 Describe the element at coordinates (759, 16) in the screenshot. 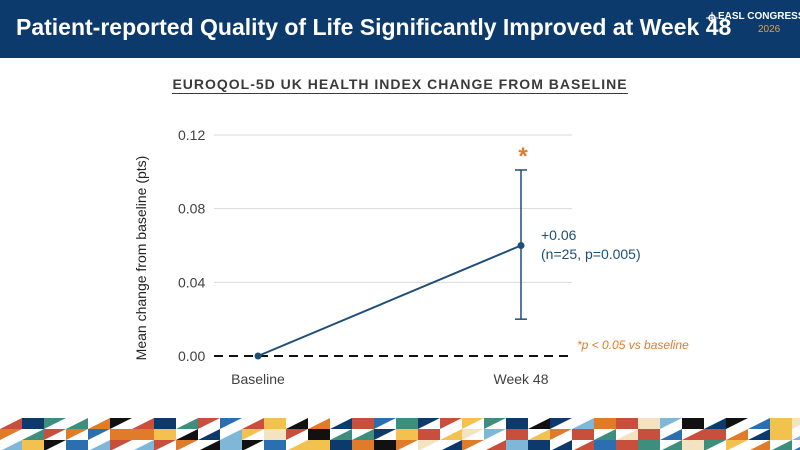

I see `logo-text: EASL CONGRESS` at that location.